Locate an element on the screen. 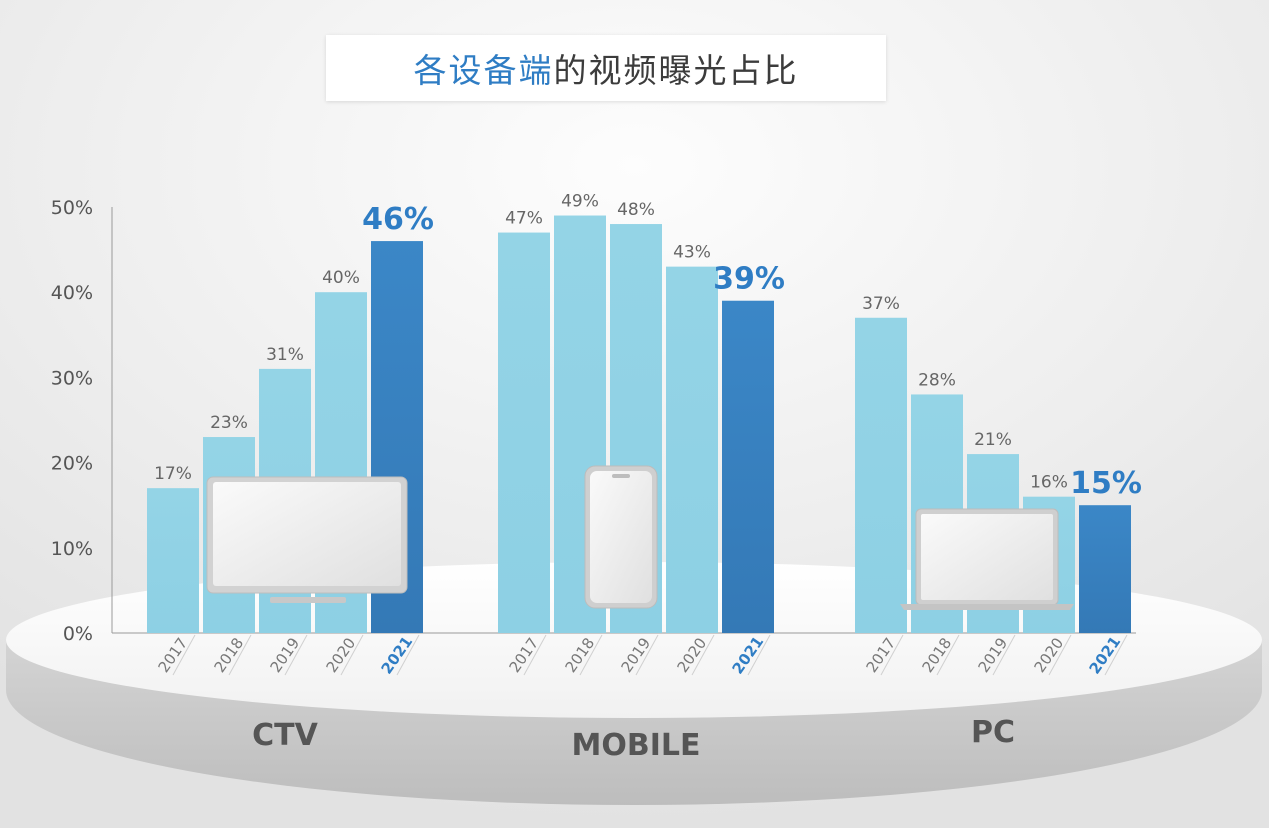 This screenshot has width=1269, height=828. value-label: 49% is located at coordinates (580, 202).